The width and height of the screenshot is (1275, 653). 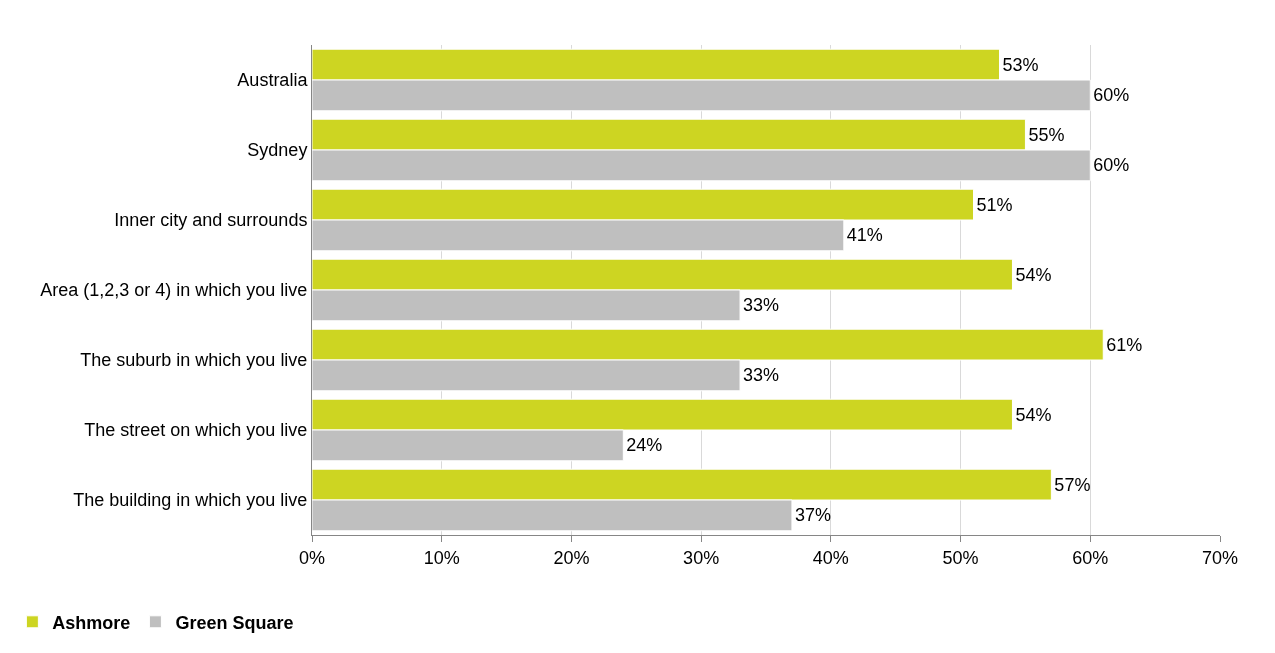 What do you see at coordinates (864, 235) in the screenshot?
I see `data-label: 41%` at bounding box center [864, 235].